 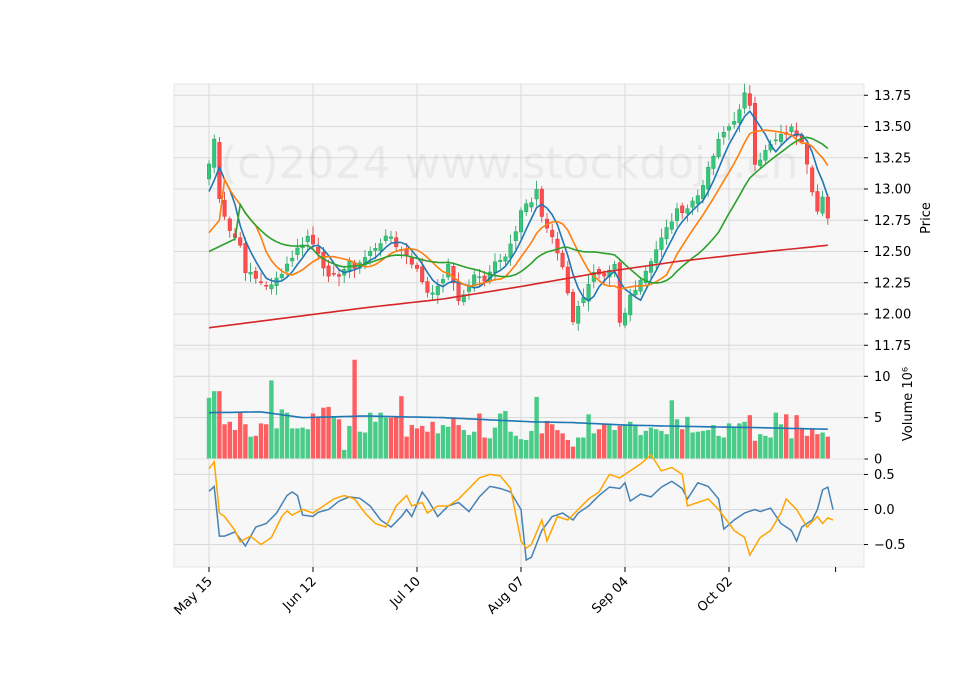 What do you see at coordinates (878, 418) in the screenshot?
I see `y-tick-label: 5` at bounding box center [878, 418].